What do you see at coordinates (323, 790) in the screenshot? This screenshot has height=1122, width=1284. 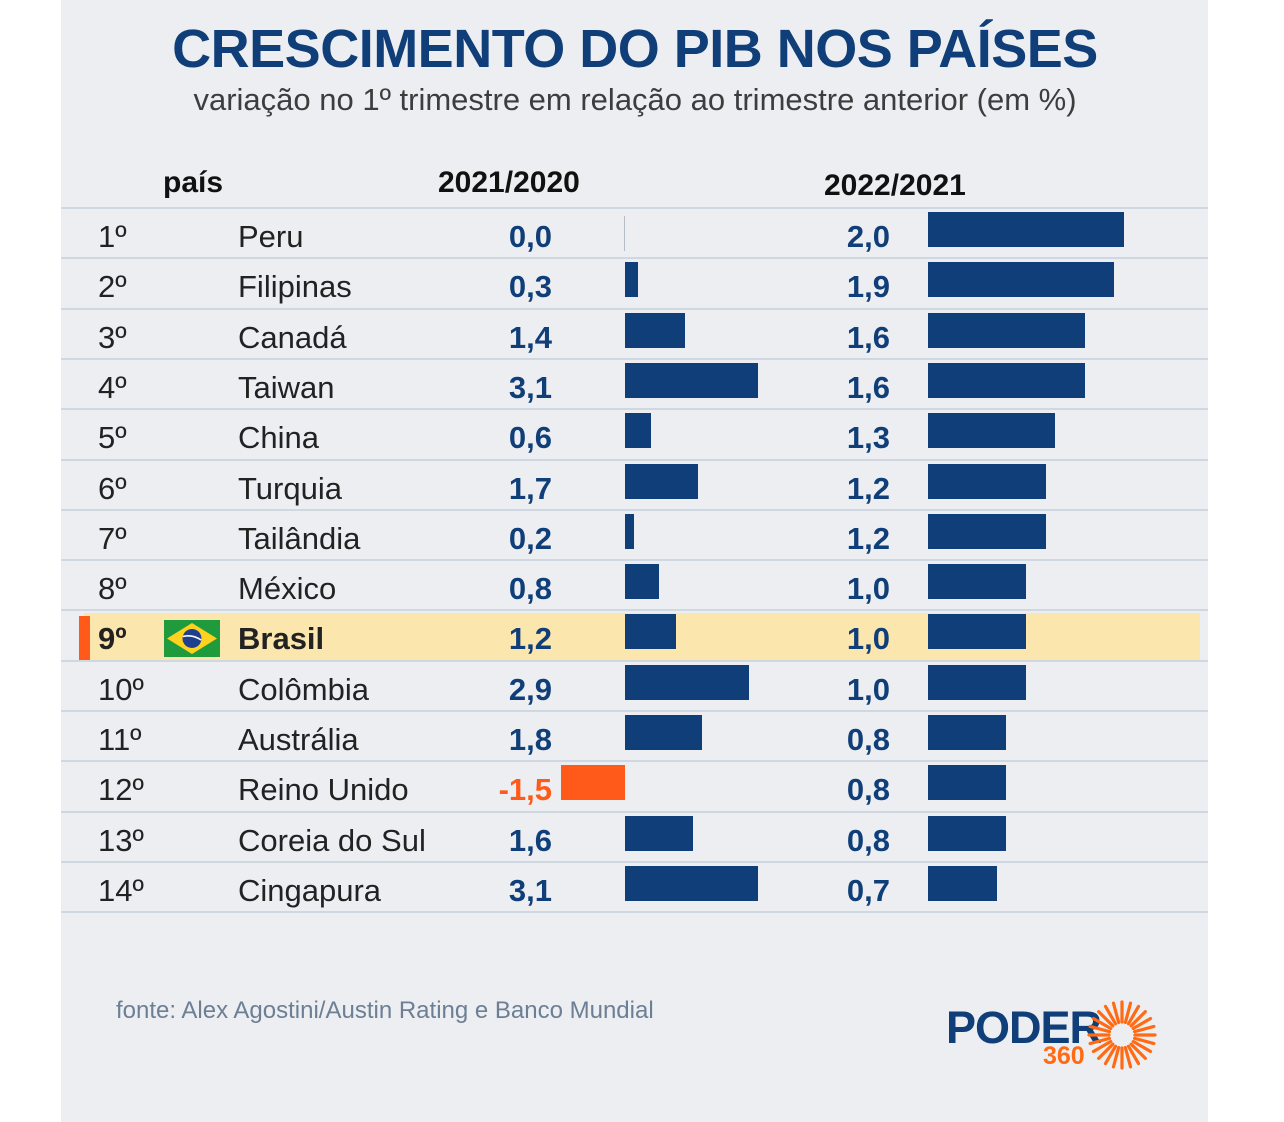 I see `country-label: Reino Unido` at bounding box center [323, 790].